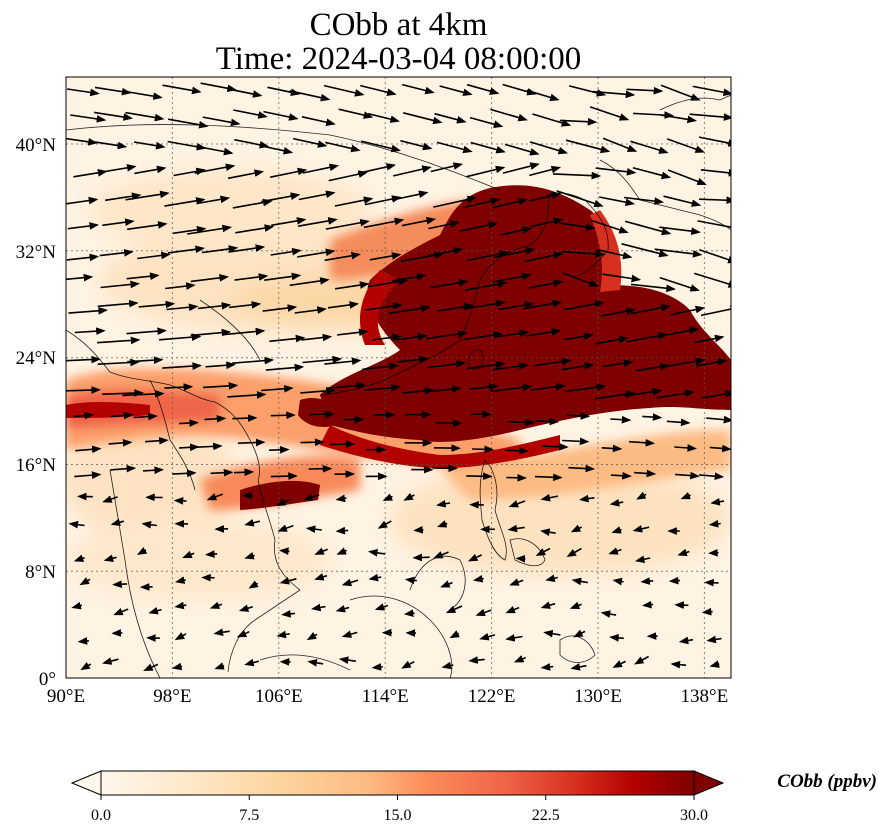 The height and width of the screenshot is (836, 887). Describe the element at coordinates (101, 815) in the screenshot. I see `colorbar-tick-label: 0.0` at that location.